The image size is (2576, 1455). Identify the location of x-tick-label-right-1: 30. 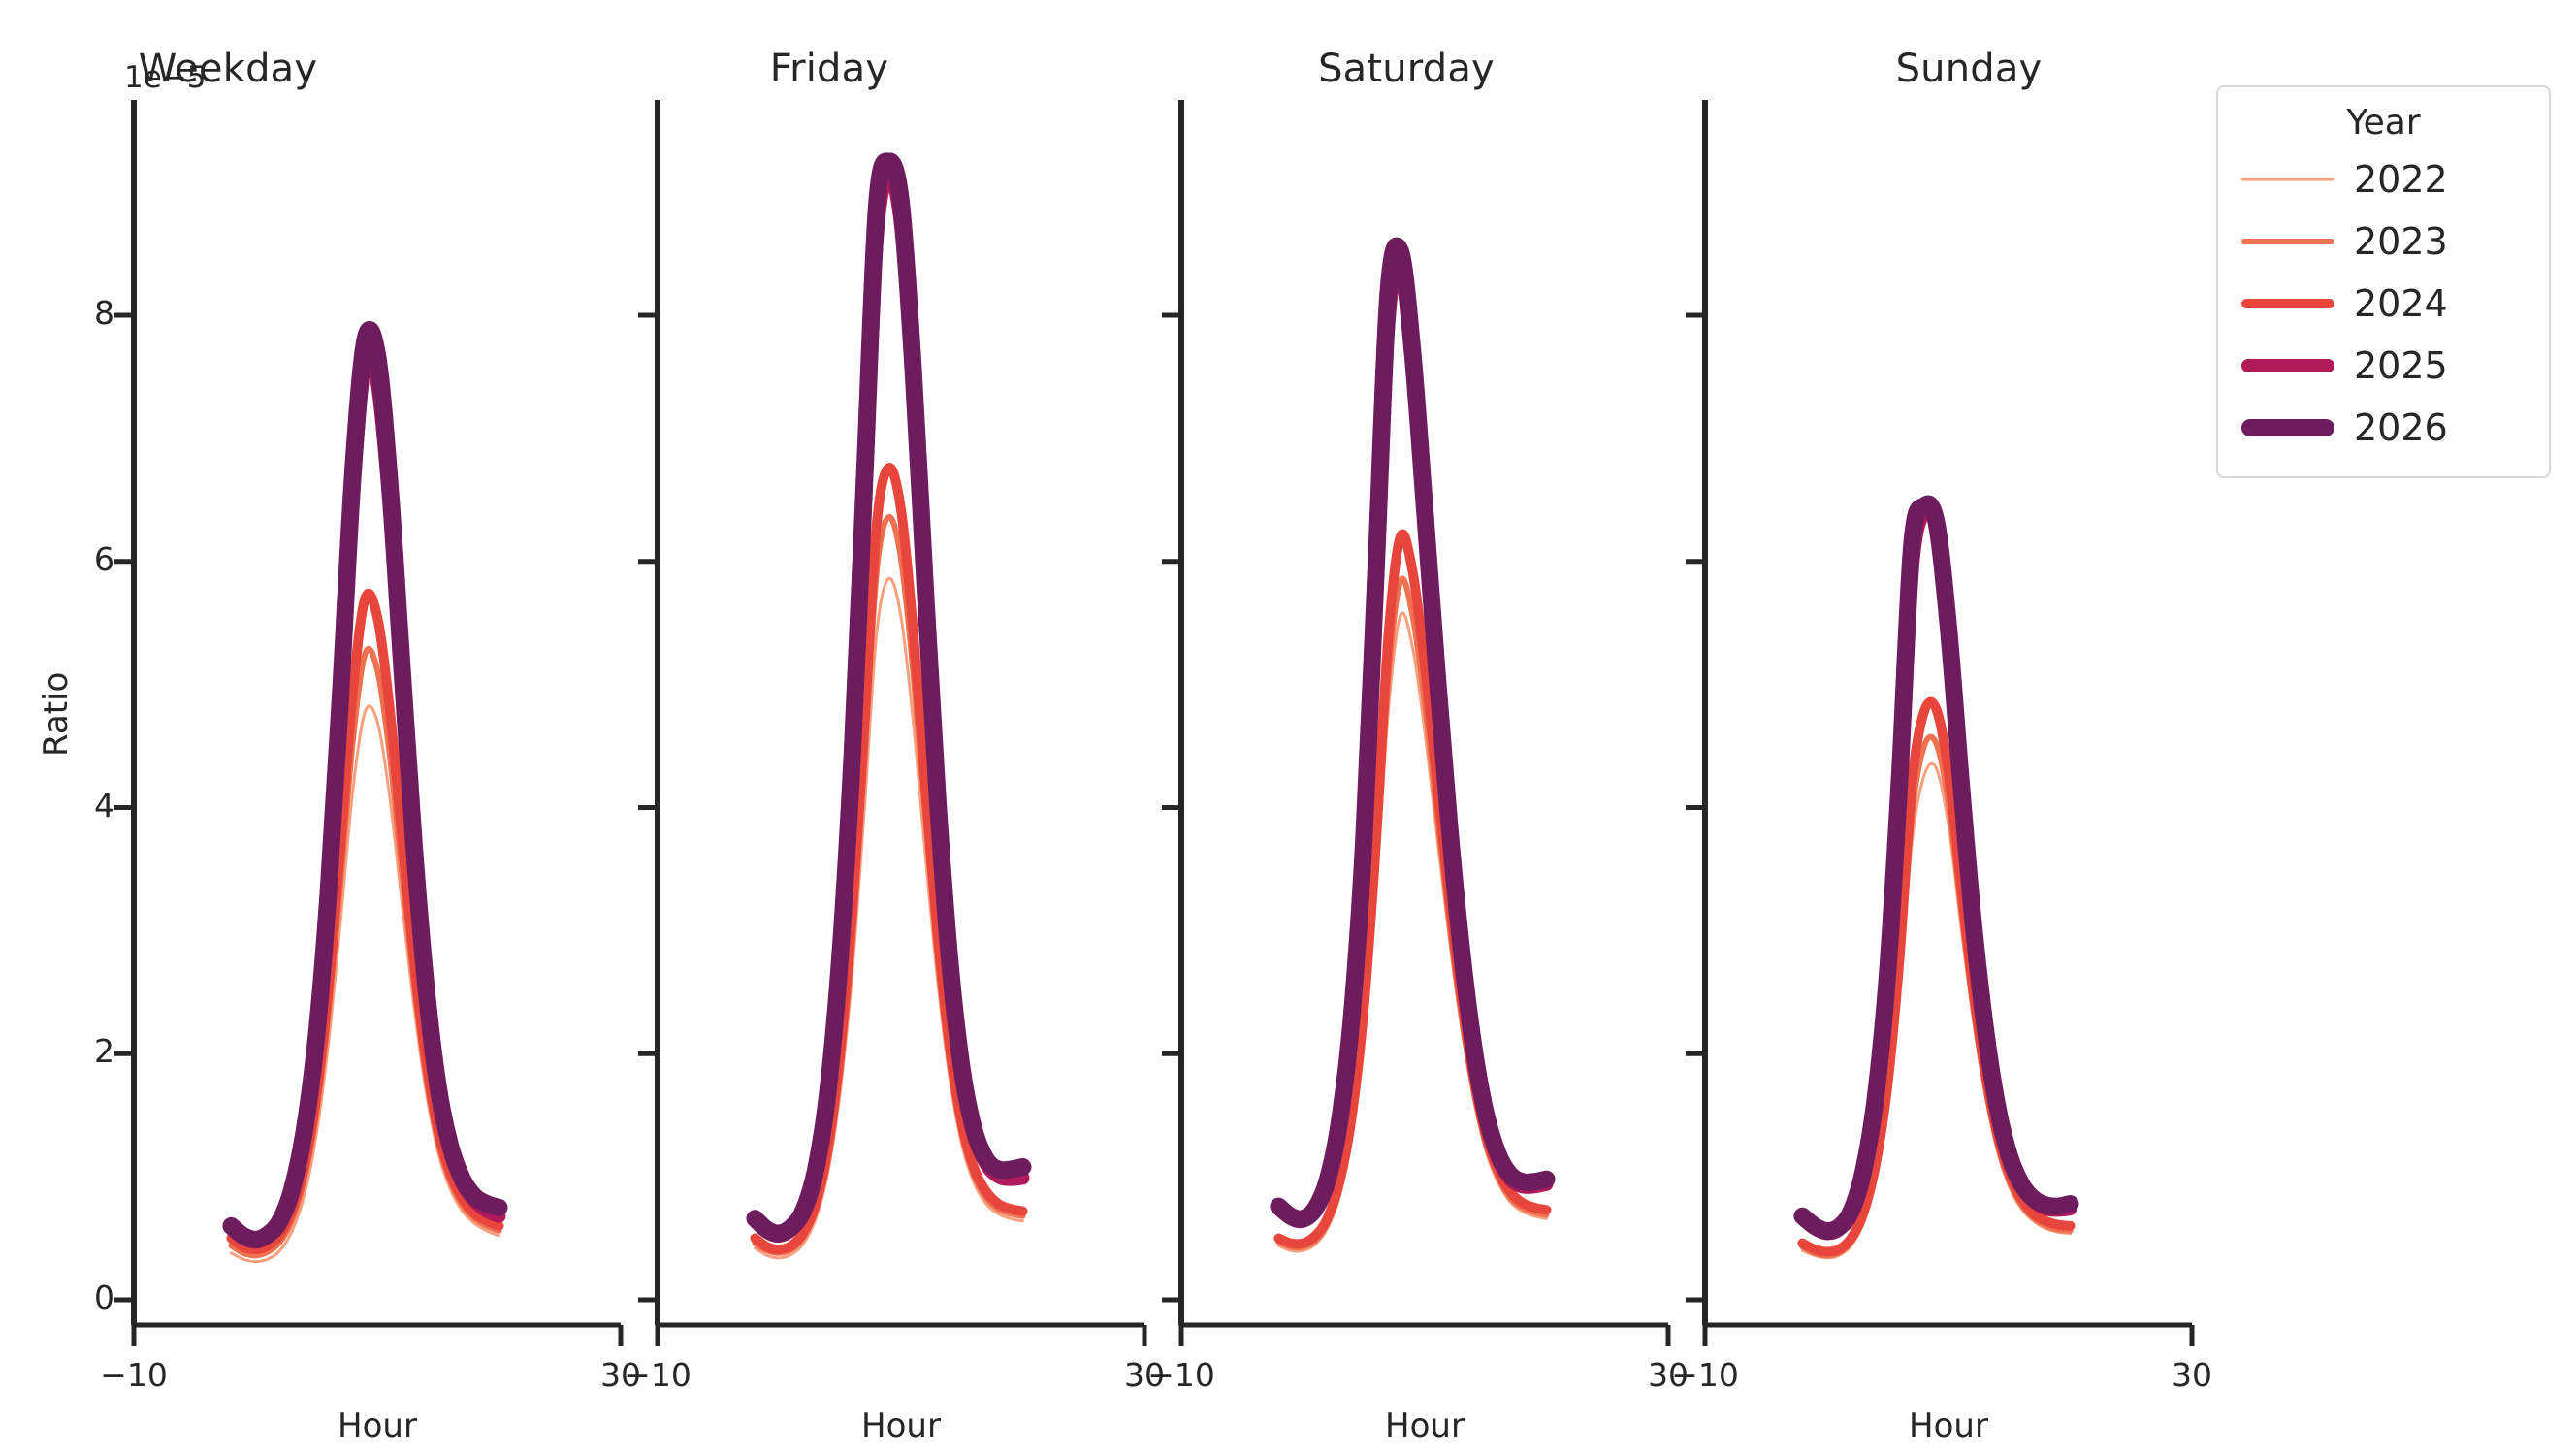
(1144, 1375).